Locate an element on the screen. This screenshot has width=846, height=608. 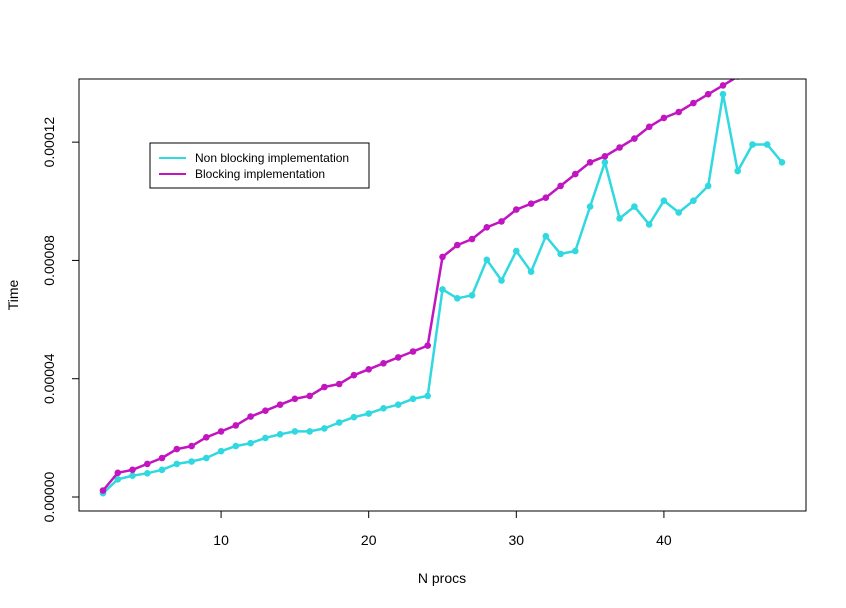
y-axis: 0.00000 0.00004 0.00008 0.00012 is located at coordinates (60, 319).